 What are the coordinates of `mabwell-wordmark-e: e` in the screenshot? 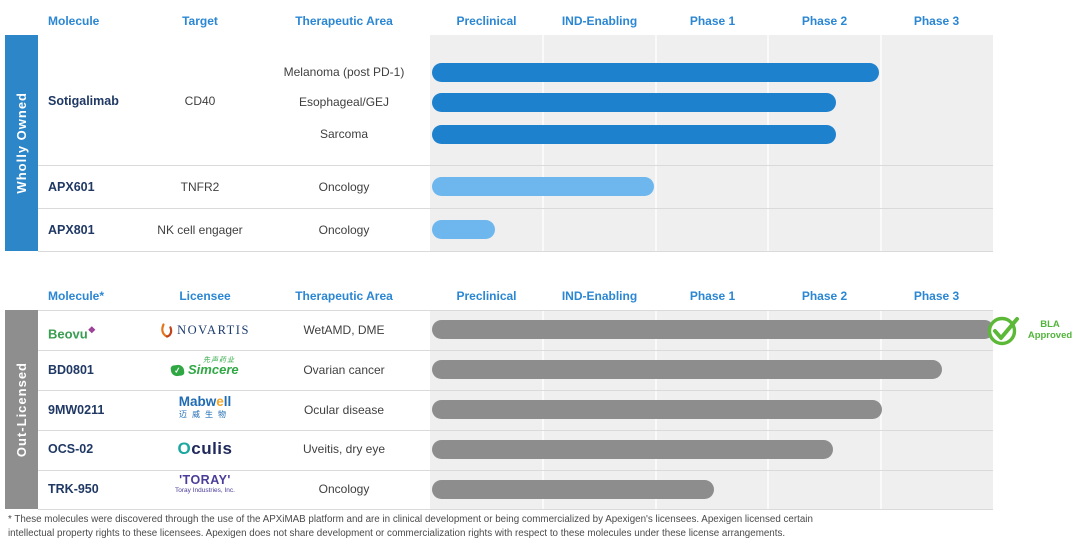 It's located at (220, 401).